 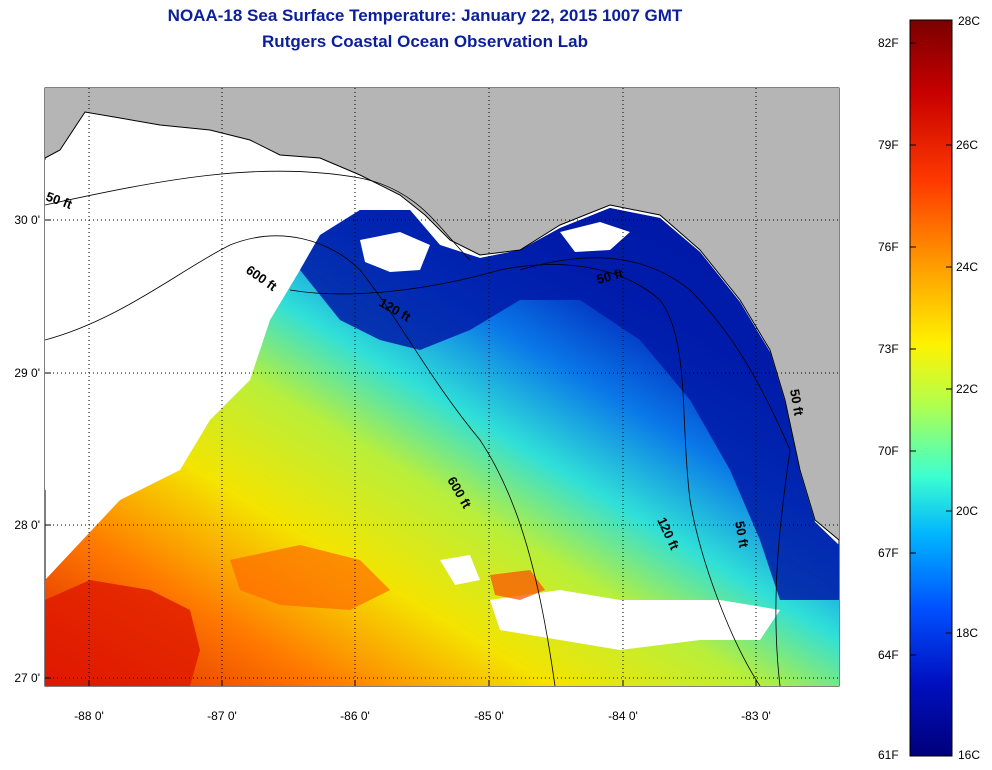 What do you see at coordinates (756, 716) in the screenshot?
I see `lon-tick-label: -83 0'` at bounding box center [756, 716].